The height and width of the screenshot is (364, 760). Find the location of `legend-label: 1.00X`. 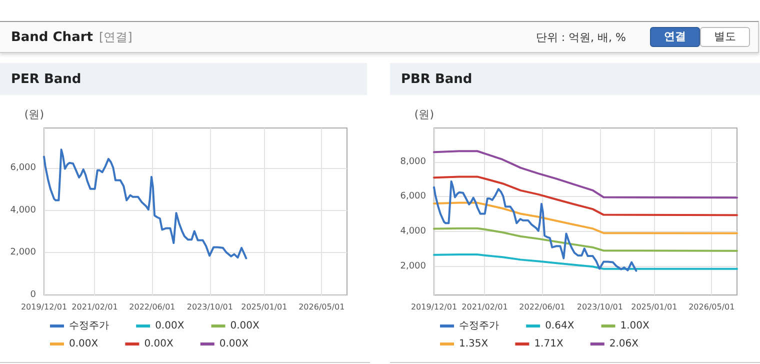

legend-label: 1.00X is located at coordinates (644, 326).